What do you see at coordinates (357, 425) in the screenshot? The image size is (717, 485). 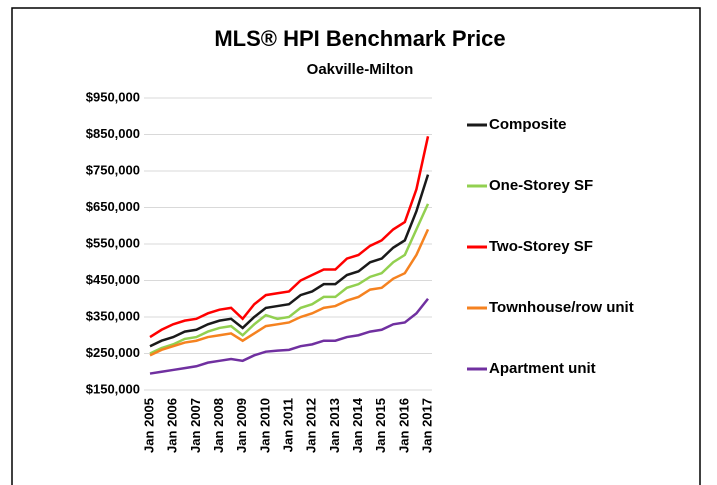 I see `x-tick-label: Jan 2014` at bounding box center [357, 425].